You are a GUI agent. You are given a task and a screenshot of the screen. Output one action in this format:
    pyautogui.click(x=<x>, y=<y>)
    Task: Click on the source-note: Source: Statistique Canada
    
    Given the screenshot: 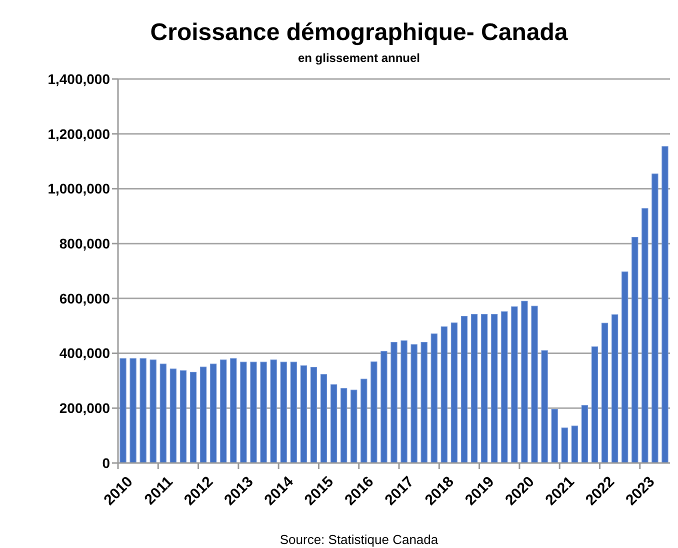 What is the action you would take?
    pyautogui.click(x=359, y=539)
    